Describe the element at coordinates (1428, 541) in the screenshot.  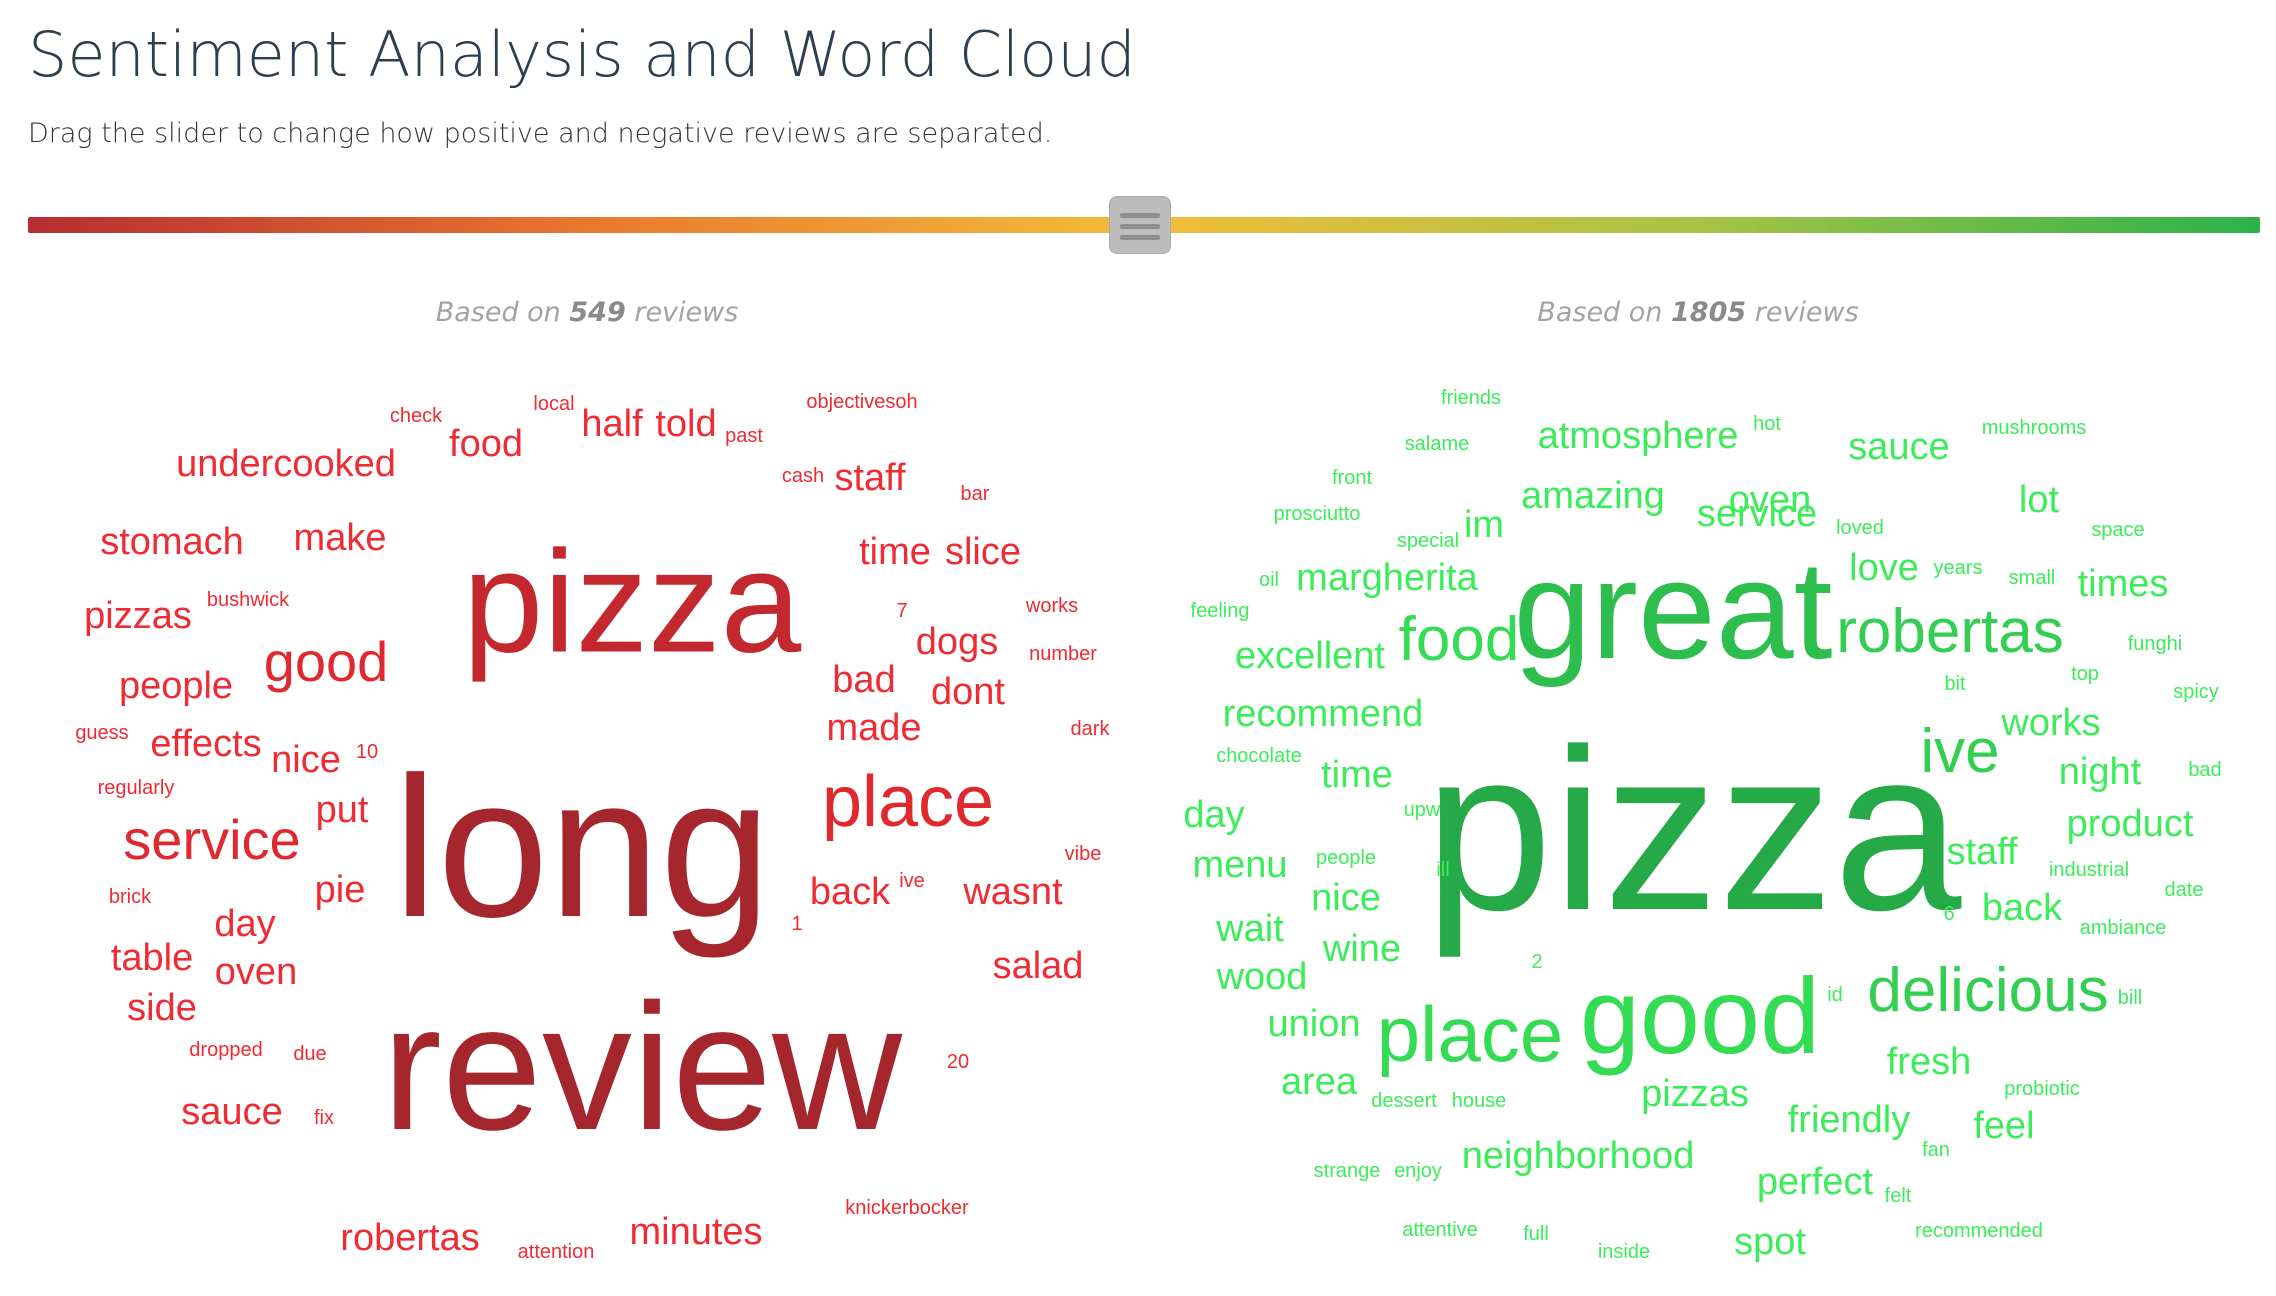
I see `positive-word-special: special` at that location.